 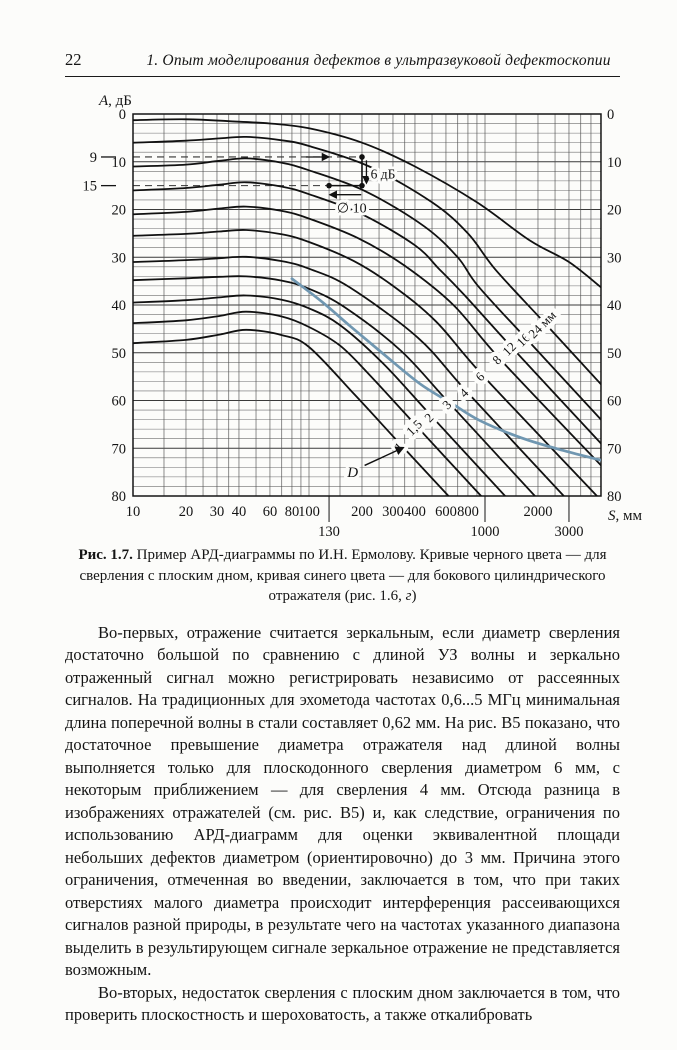 What do you see at coordinates (414, 428) in the screenshot?
I see `svg-text: 1,5` at bounding box center [414, 428].